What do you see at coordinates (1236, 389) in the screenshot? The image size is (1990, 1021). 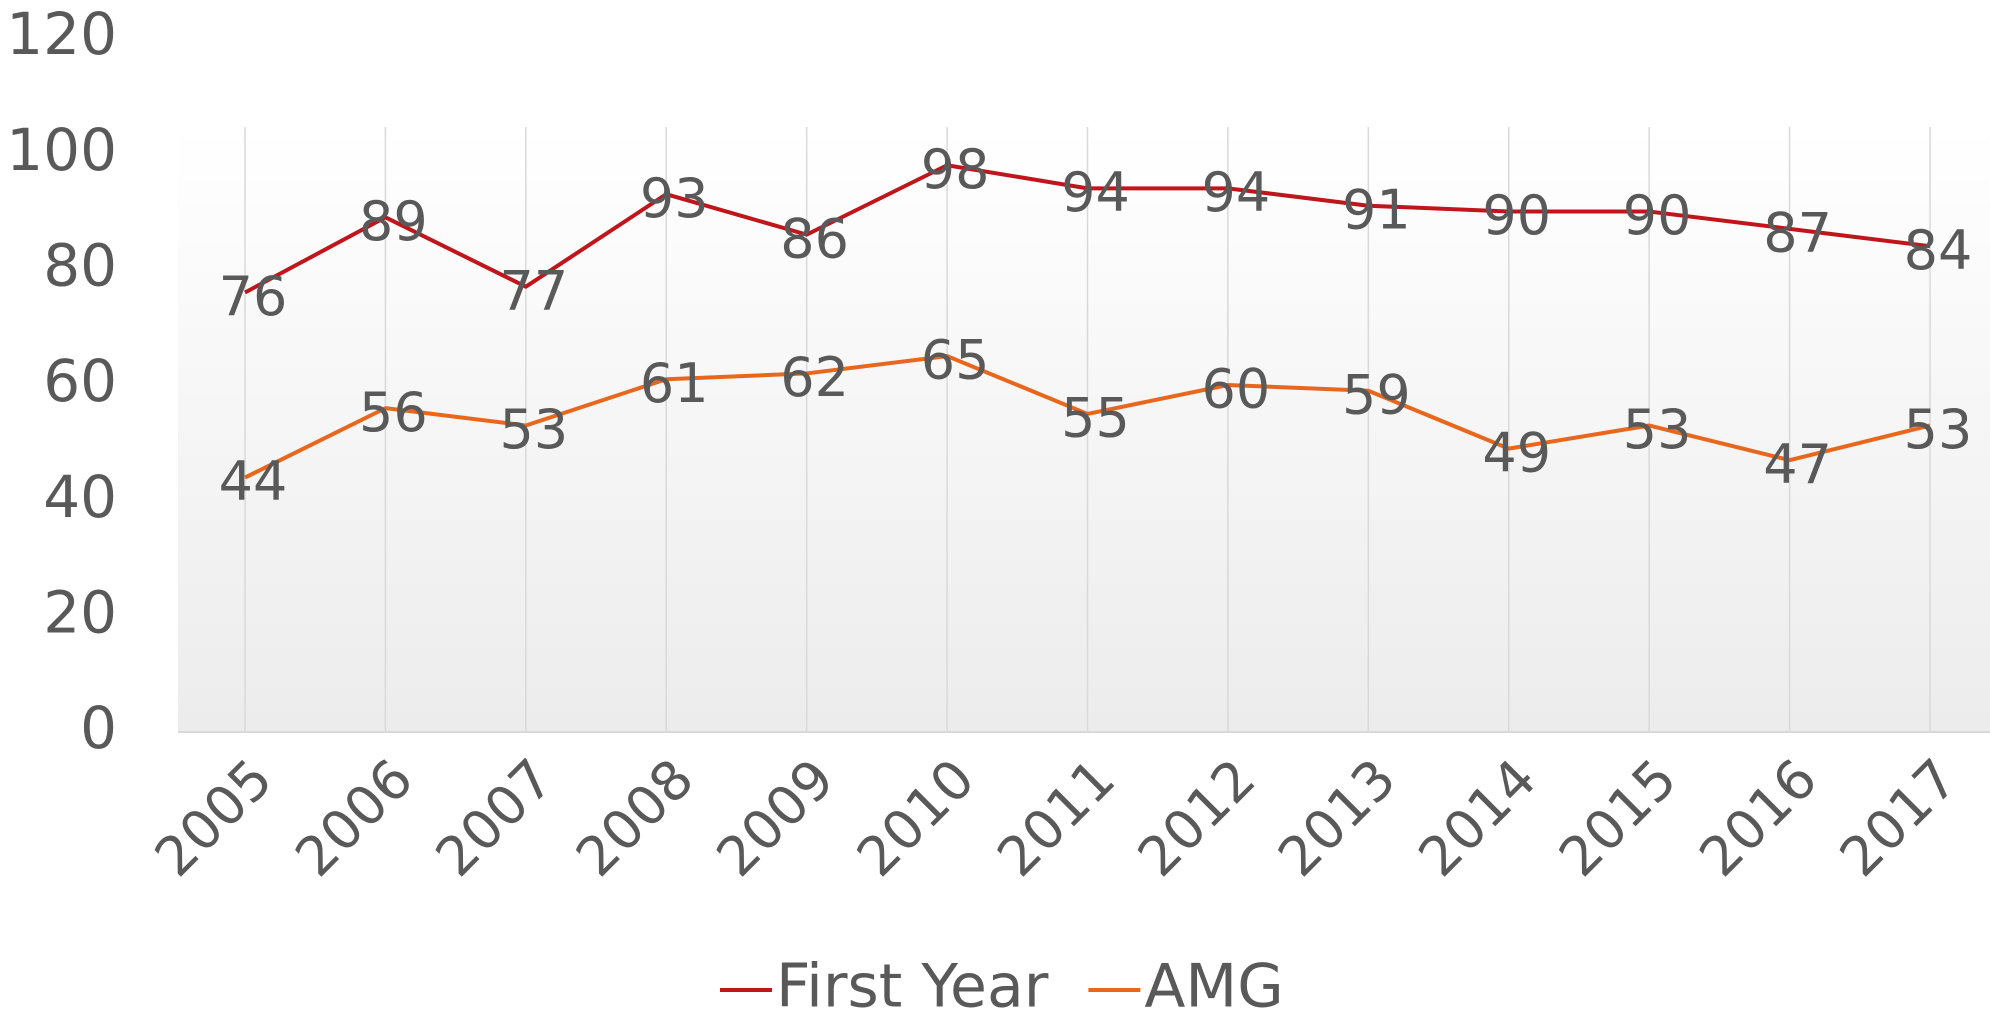 I see `data-label: 60` at bounding box center [1236, 389].